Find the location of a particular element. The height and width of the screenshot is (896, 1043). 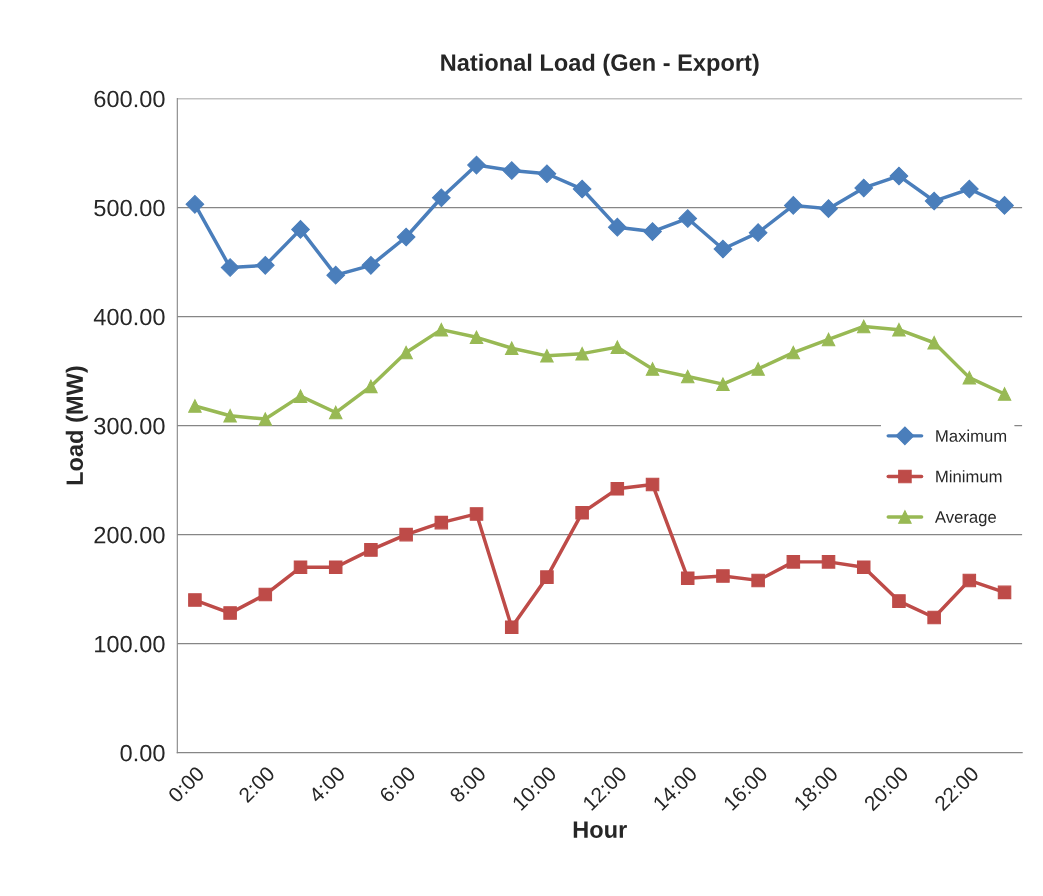

y-tick-label: 400.00 is located at coordinates (129, 317).